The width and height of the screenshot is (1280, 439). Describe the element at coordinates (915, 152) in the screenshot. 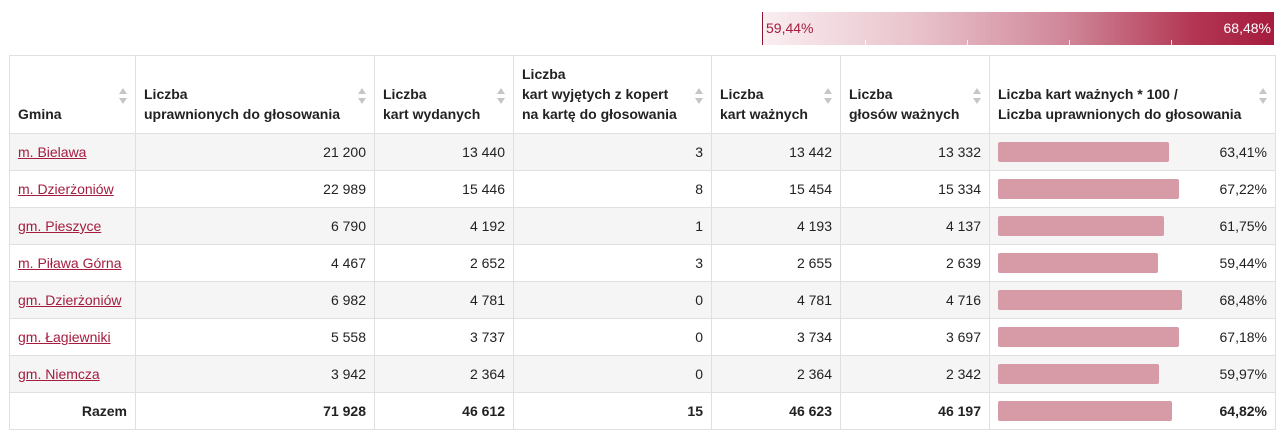

I see `cell-waznych-glosow: 13 332` at that location.